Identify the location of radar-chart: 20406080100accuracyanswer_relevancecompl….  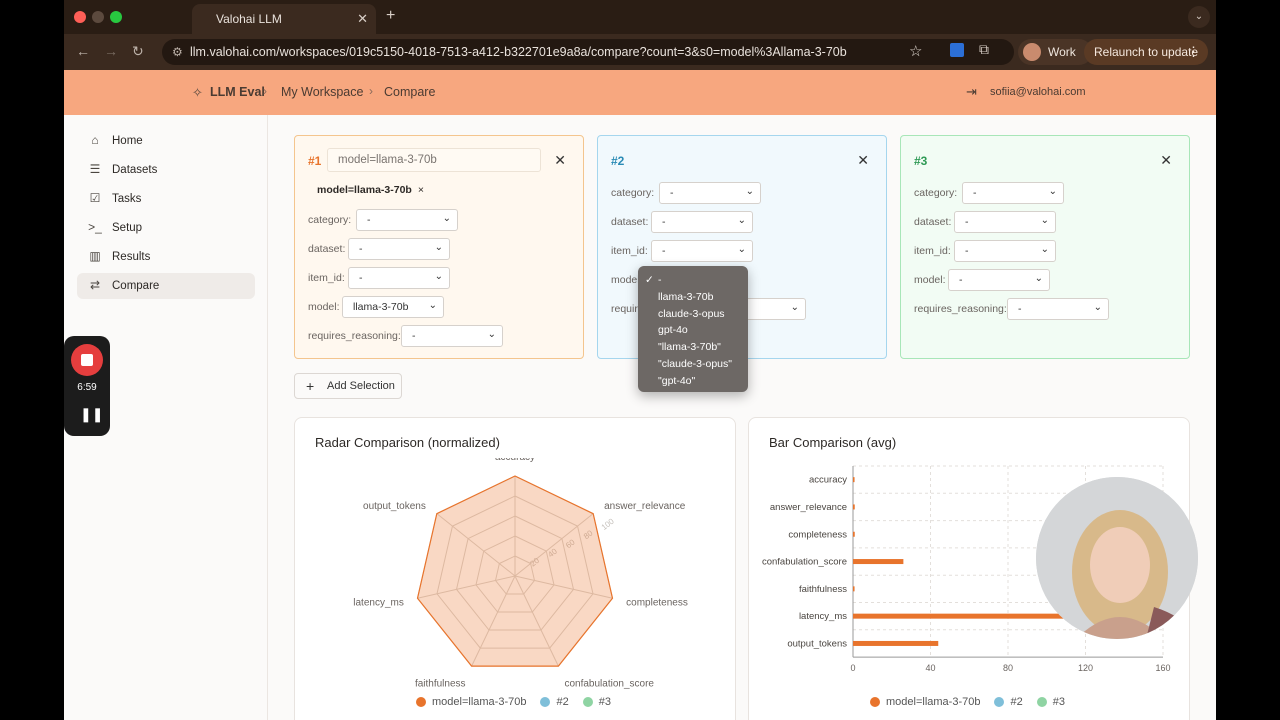
(520, 574).